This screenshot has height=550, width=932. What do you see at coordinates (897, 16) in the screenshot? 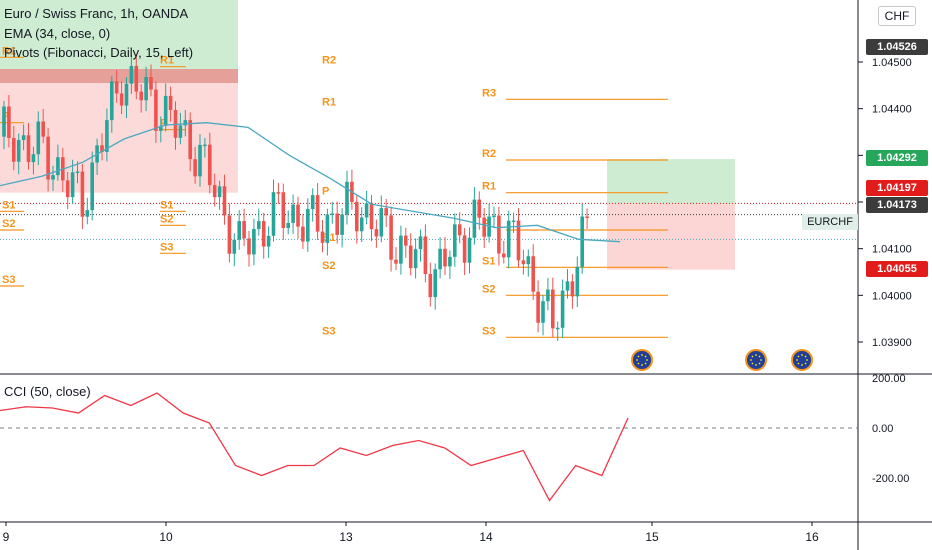
I see `currency-button: CHF` at bounding box center [897, 16].